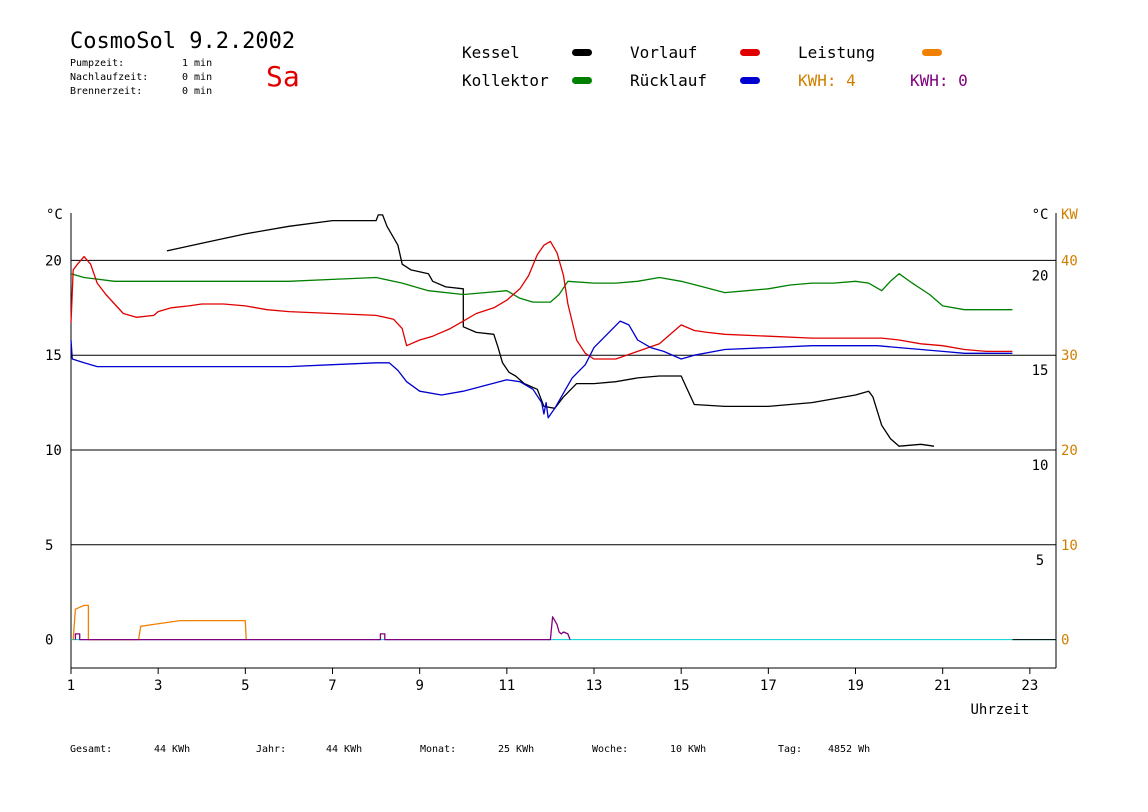 This screenshot has height=812, width=1148. What do you see at coordinates (1069, 215) in the screenshot?
I see `kw-axis-label: KW` at bounding box center [1069, 215].